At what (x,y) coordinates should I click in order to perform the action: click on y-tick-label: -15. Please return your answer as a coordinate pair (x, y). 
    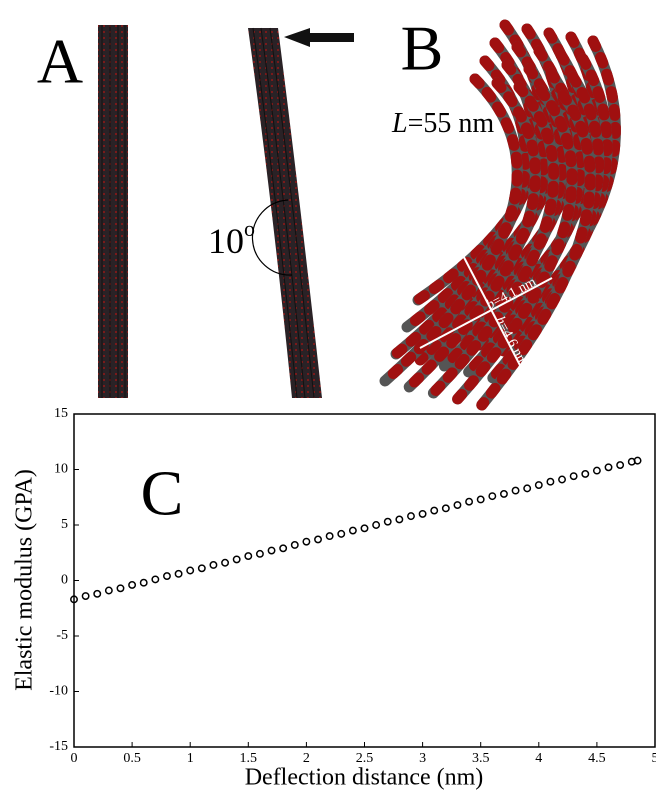
    Looking at the image, I should click on (58, 746).